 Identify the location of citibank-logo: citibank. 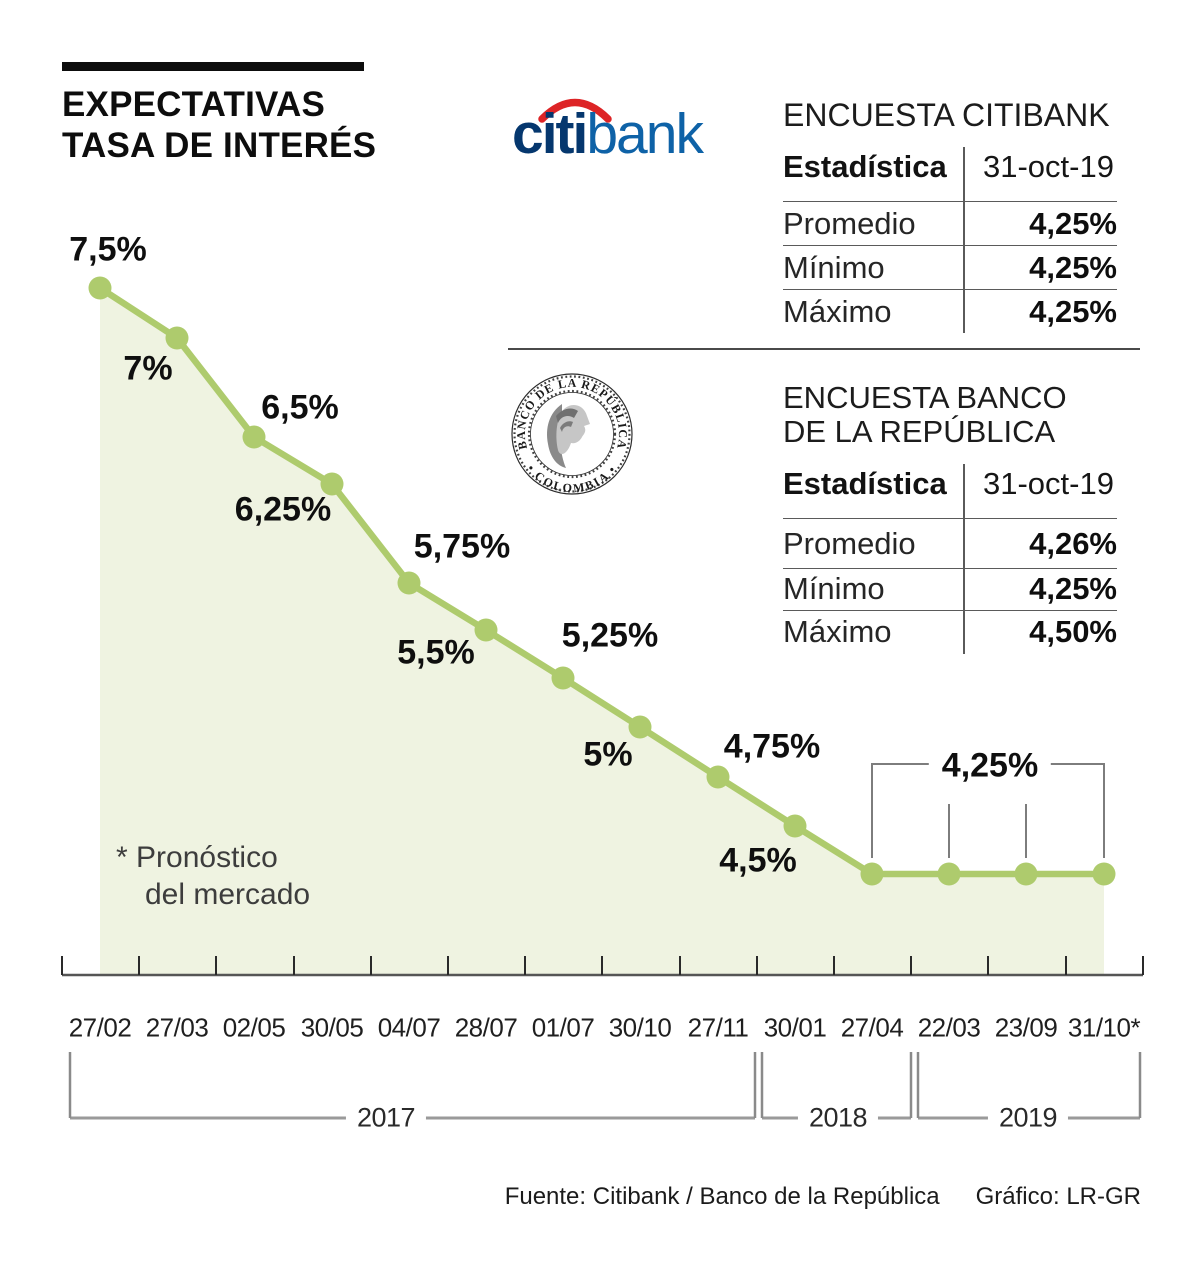
(628, 136).